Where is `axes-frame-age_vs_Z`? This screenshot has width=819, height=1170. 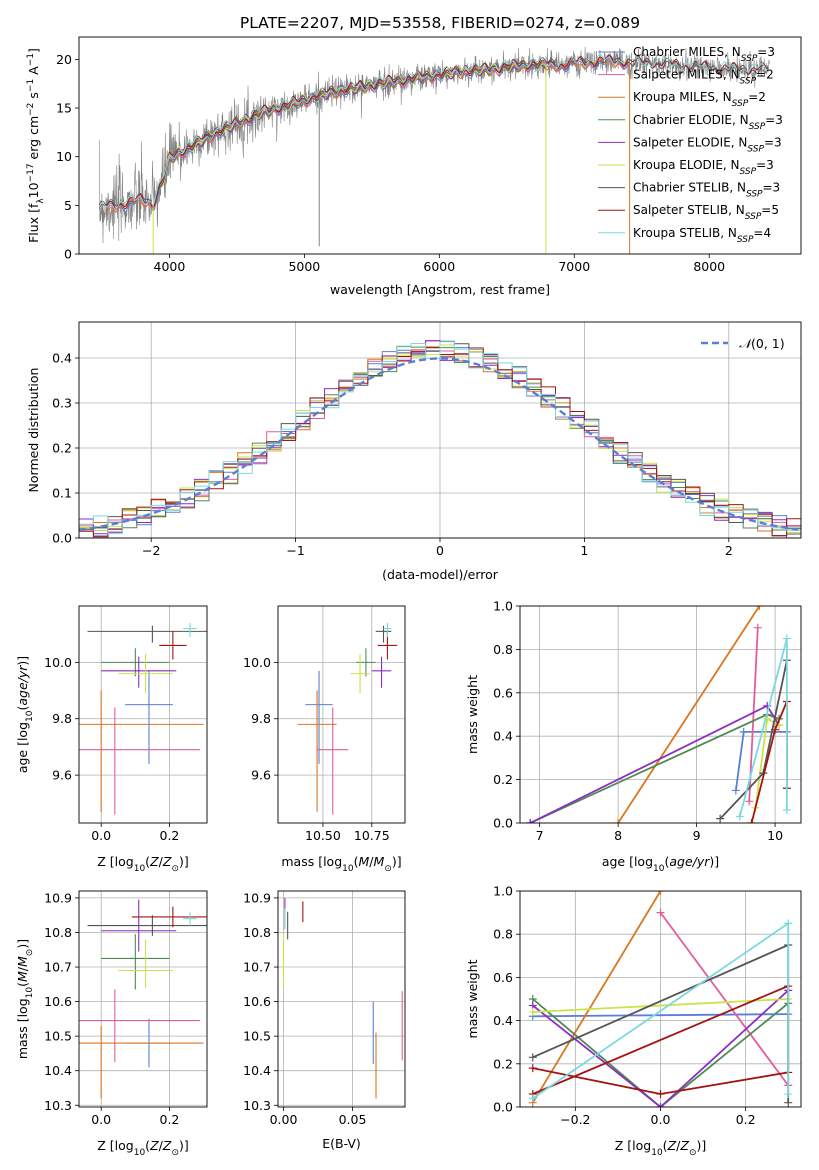
axes-frame-age_vs_Z is located at coordinates (143, 714).